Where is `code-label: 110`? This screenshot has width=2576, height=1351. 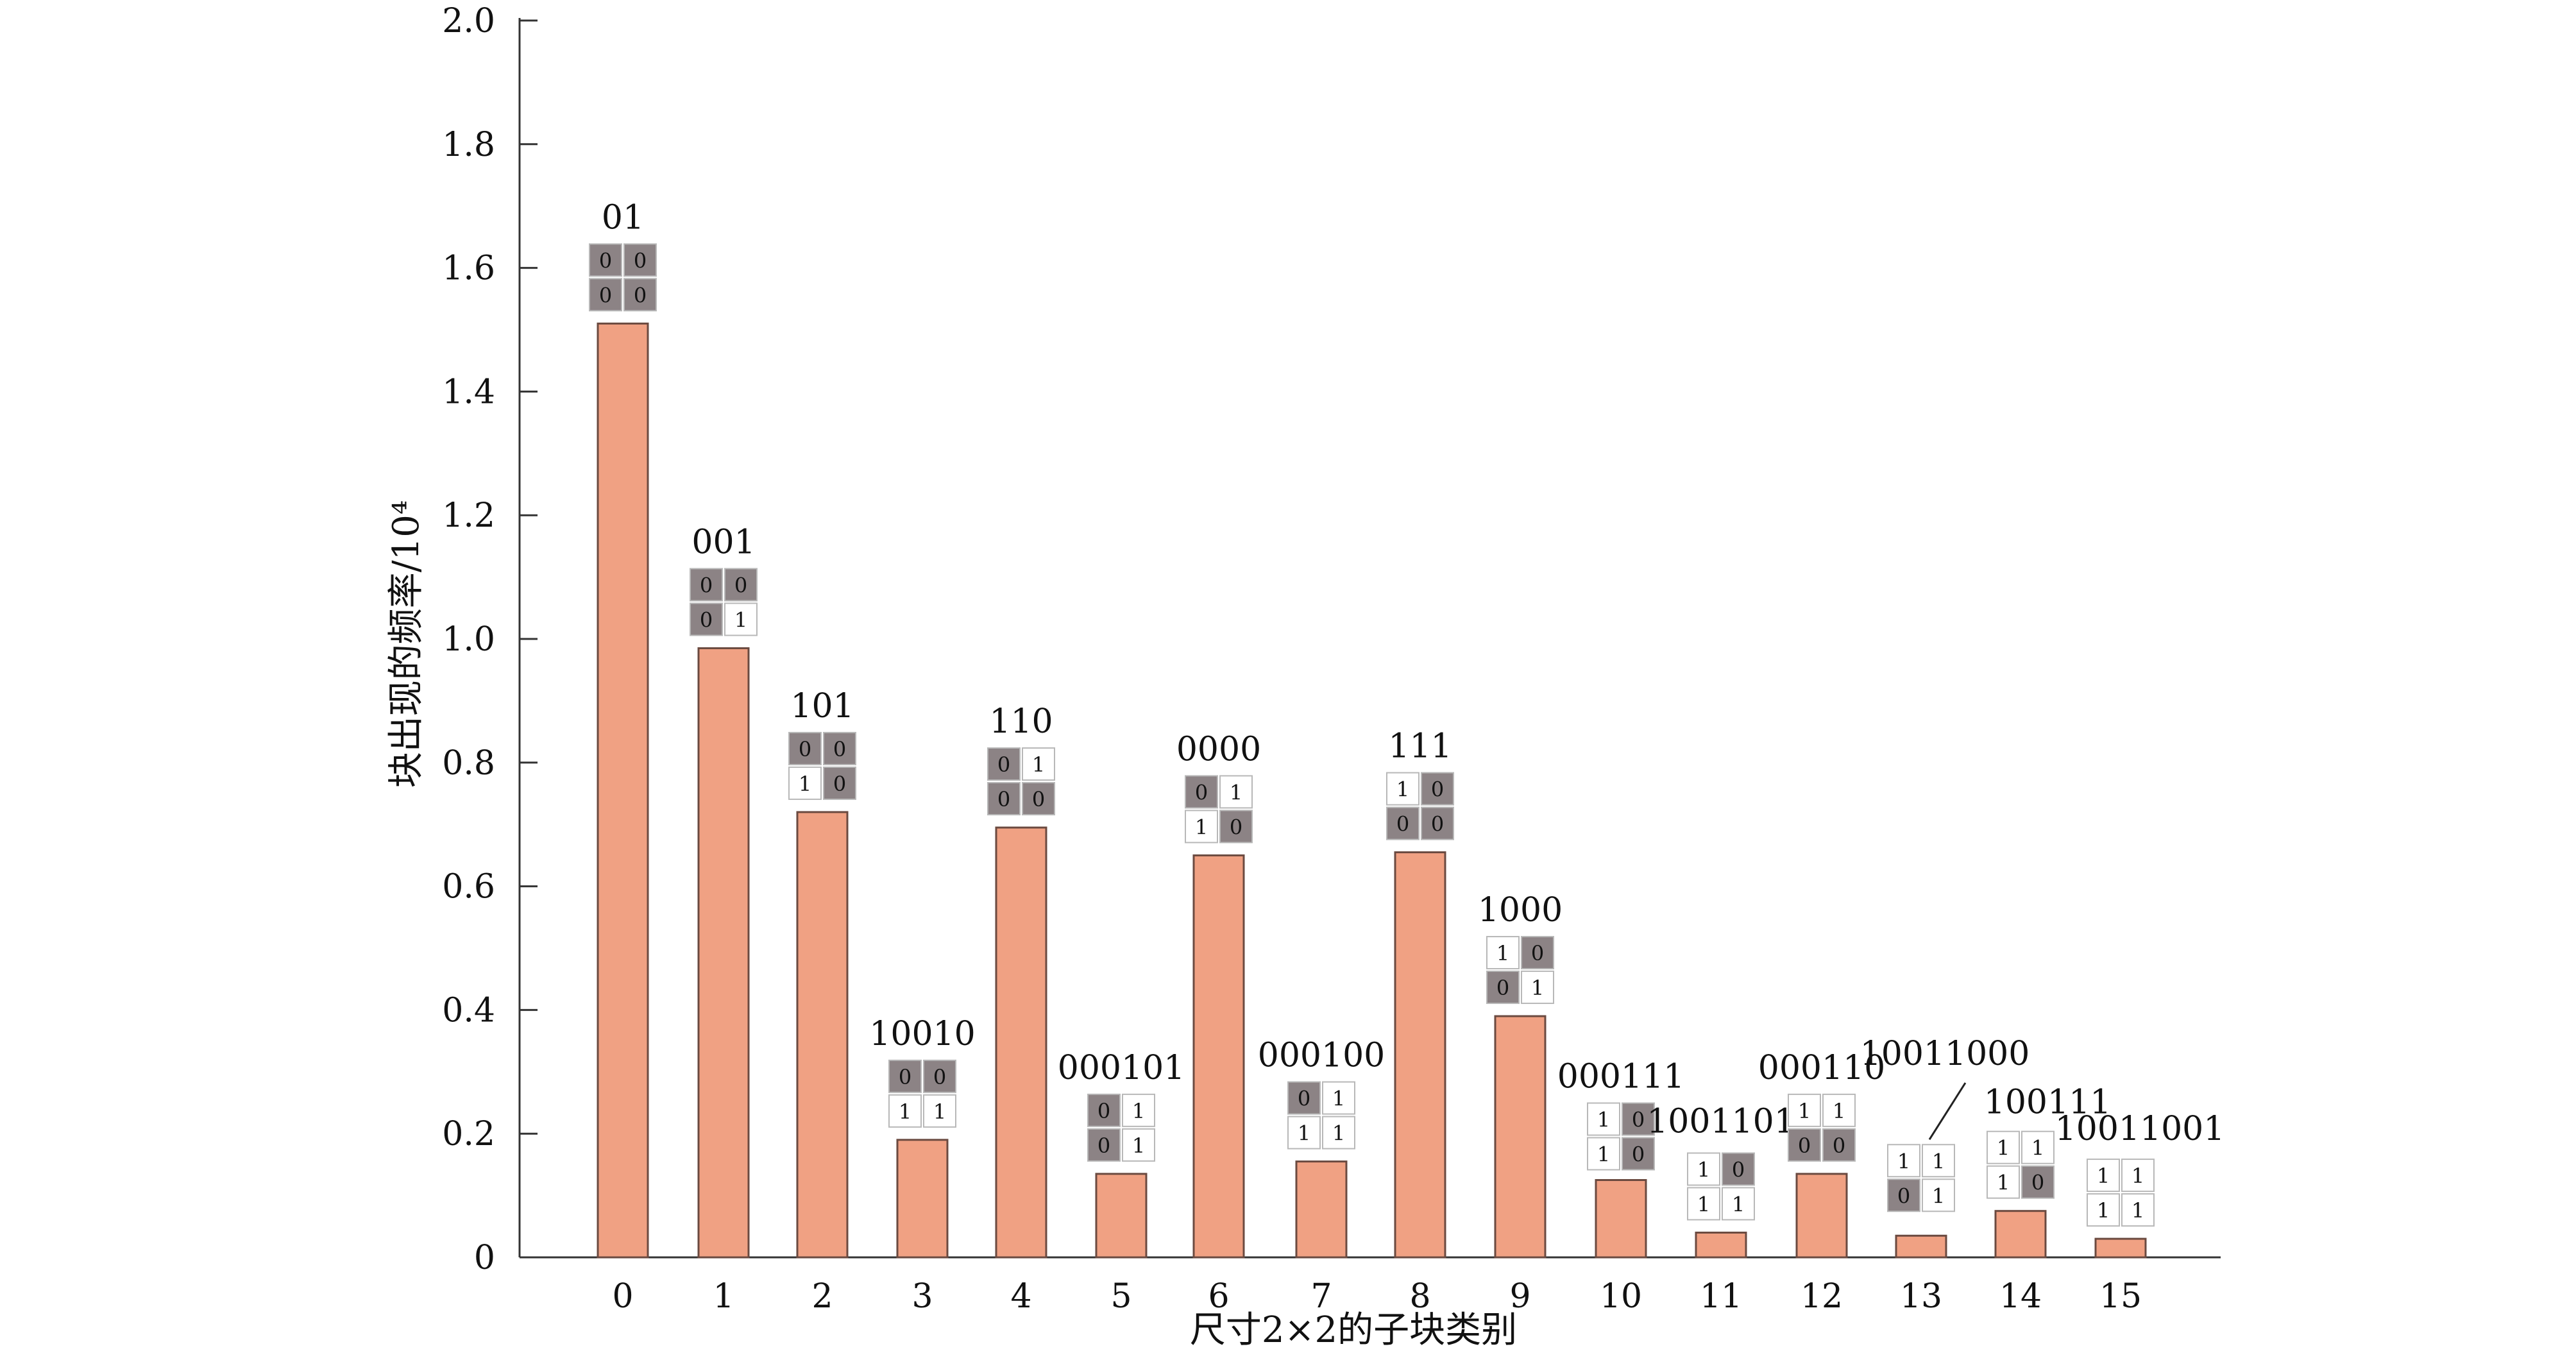
code-label: 110 is located at coordinates (1021, 721).